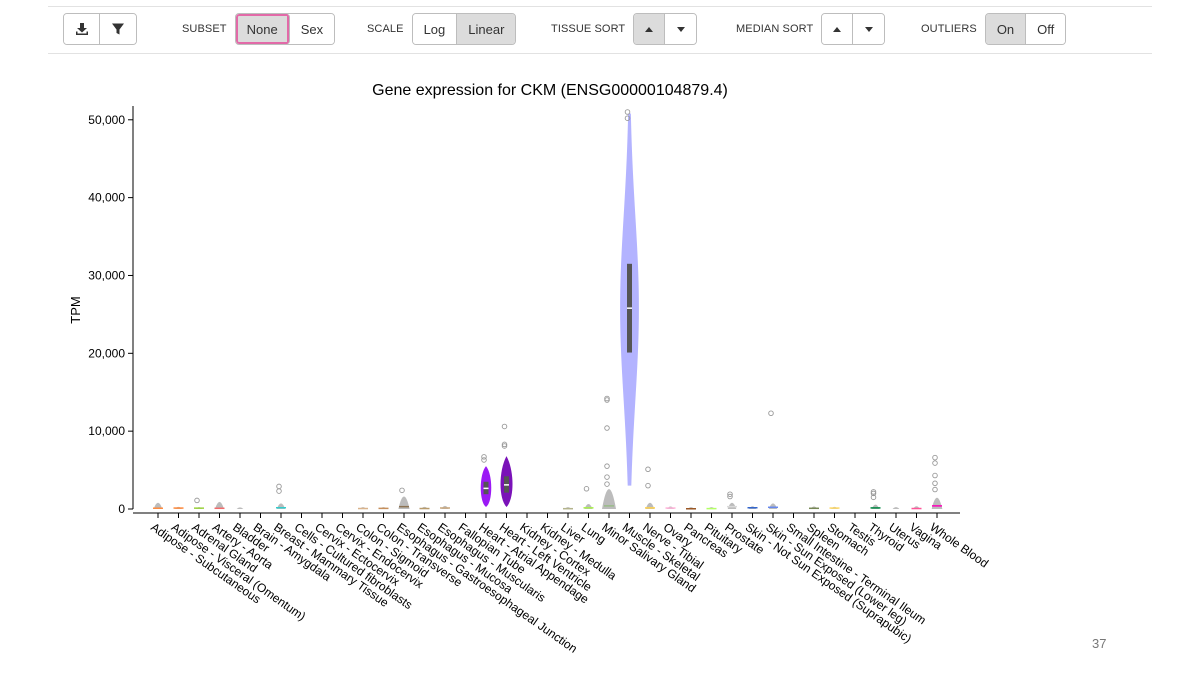  Describe the element at coordinates (1099, 643) in the screenshot. I see `page-number: 37` at that location.